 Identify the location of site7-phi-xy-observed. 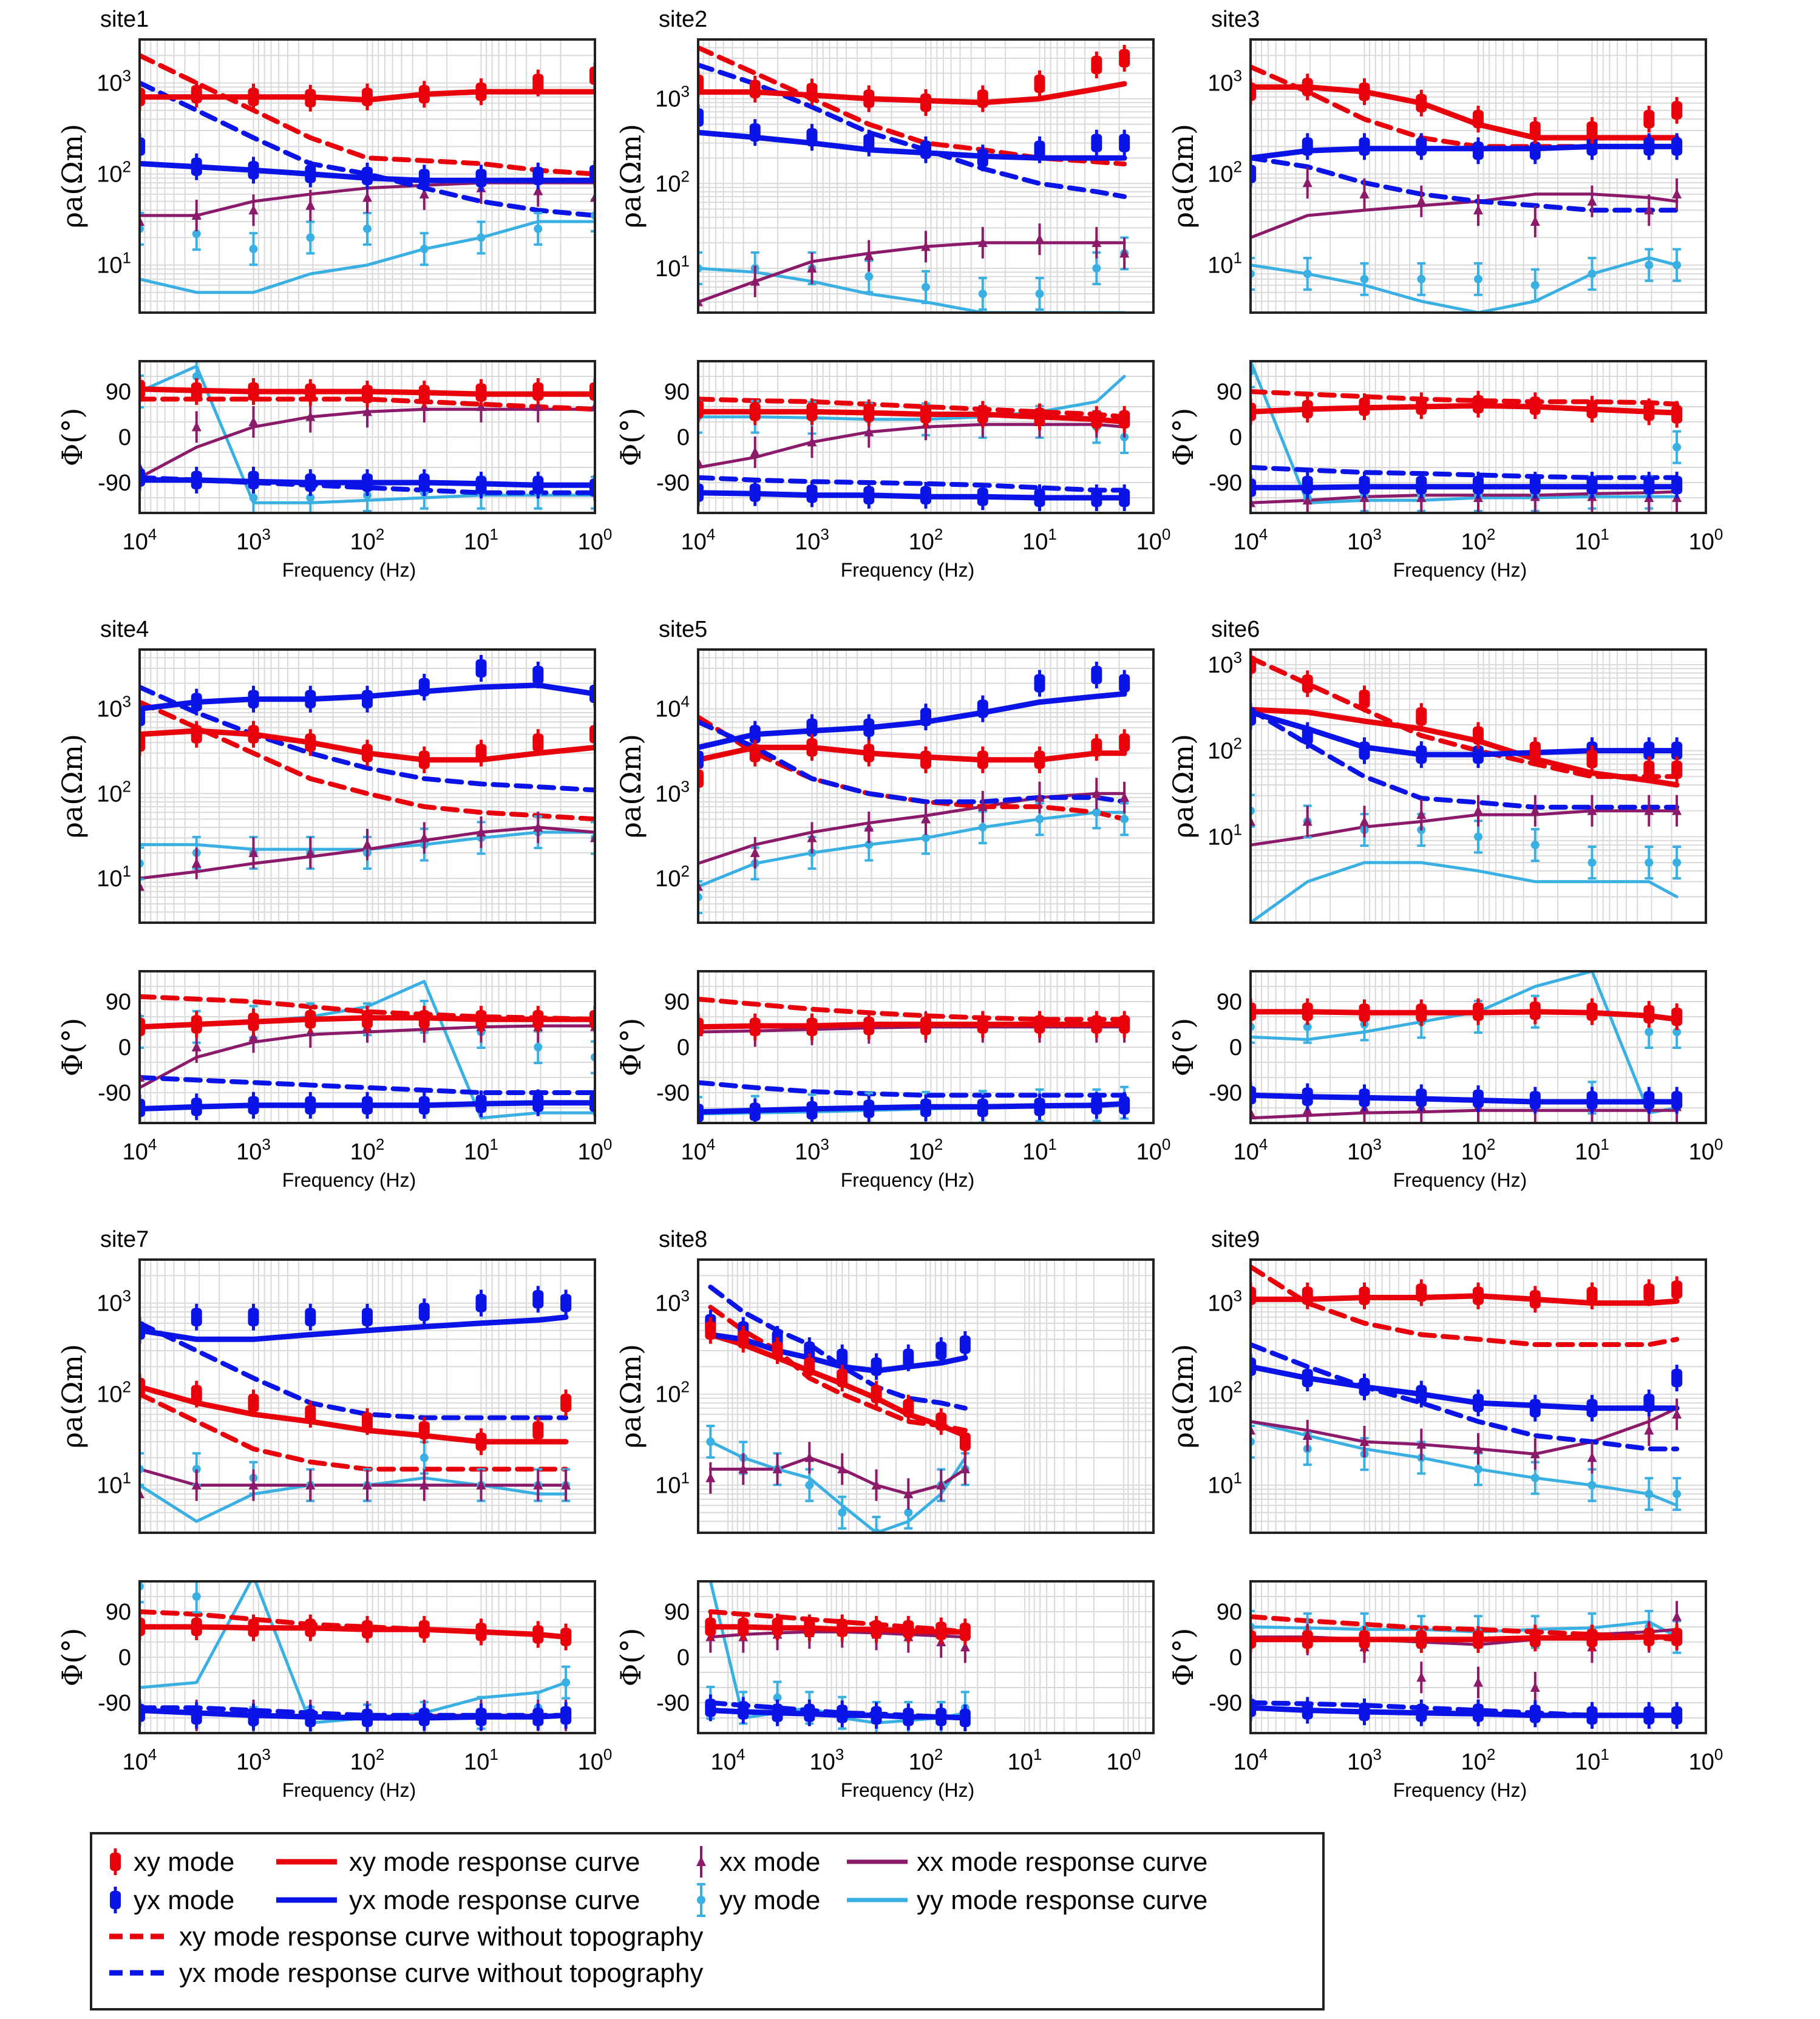
(356, 1632).